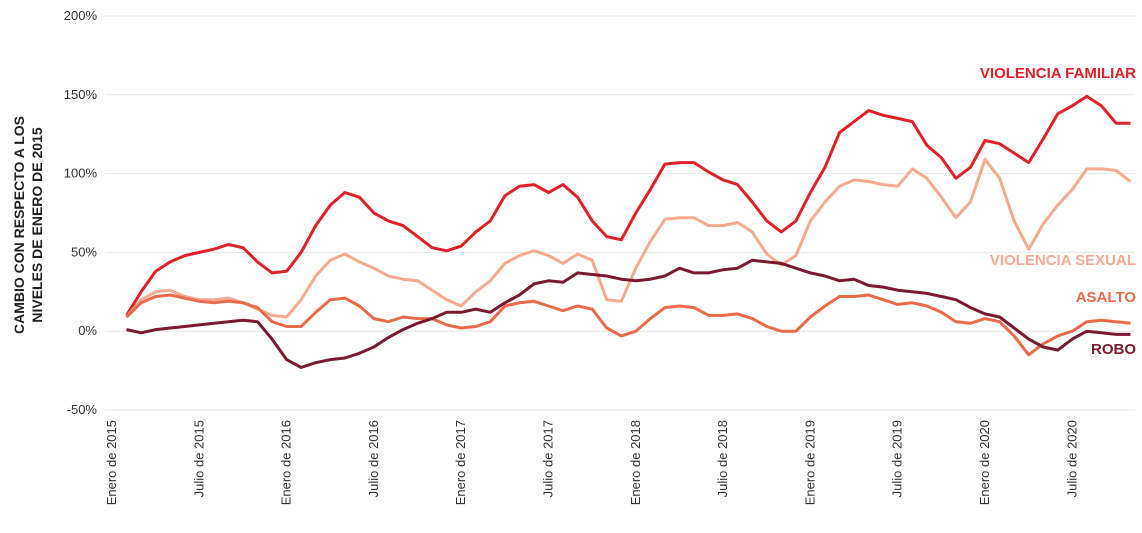 The width and height of the screenshot is (1142, 533). Describe the element at coordinates (635, 462) in the screenshot. I see `x-tick-label: Enero de 2018` at that location.